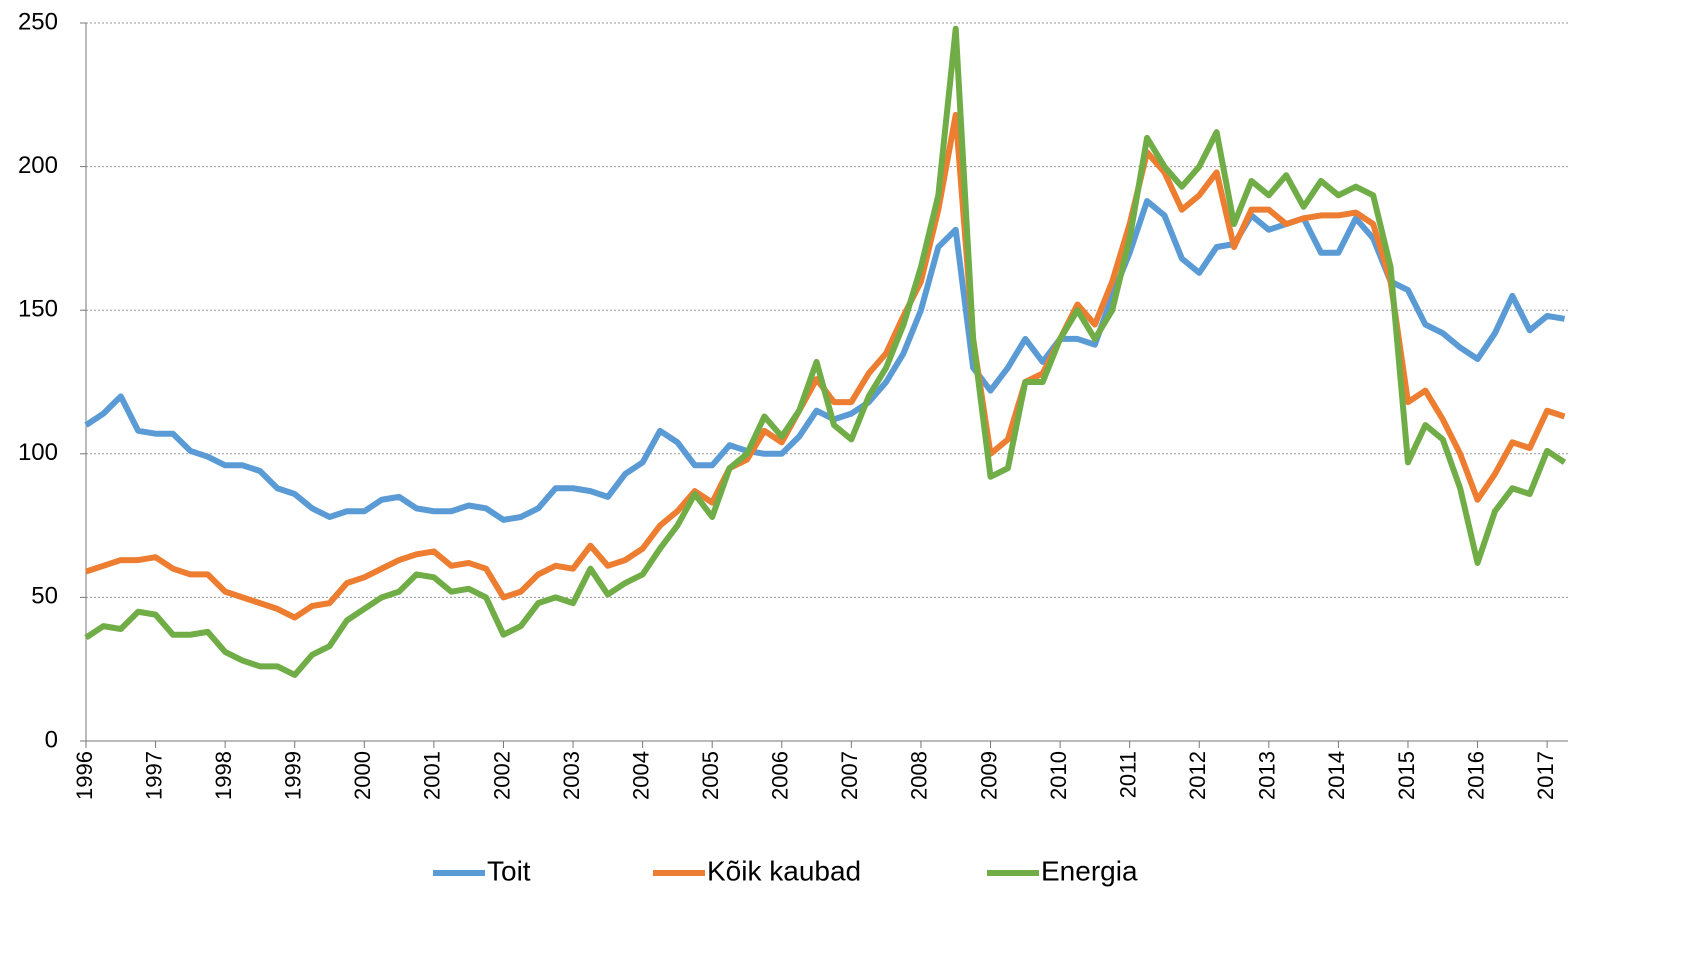 This screenshot has width=1690, height=959. Describe the element at coordinates (38, 452) in the screenshot. I see `y-tick-label: 100` at that location.